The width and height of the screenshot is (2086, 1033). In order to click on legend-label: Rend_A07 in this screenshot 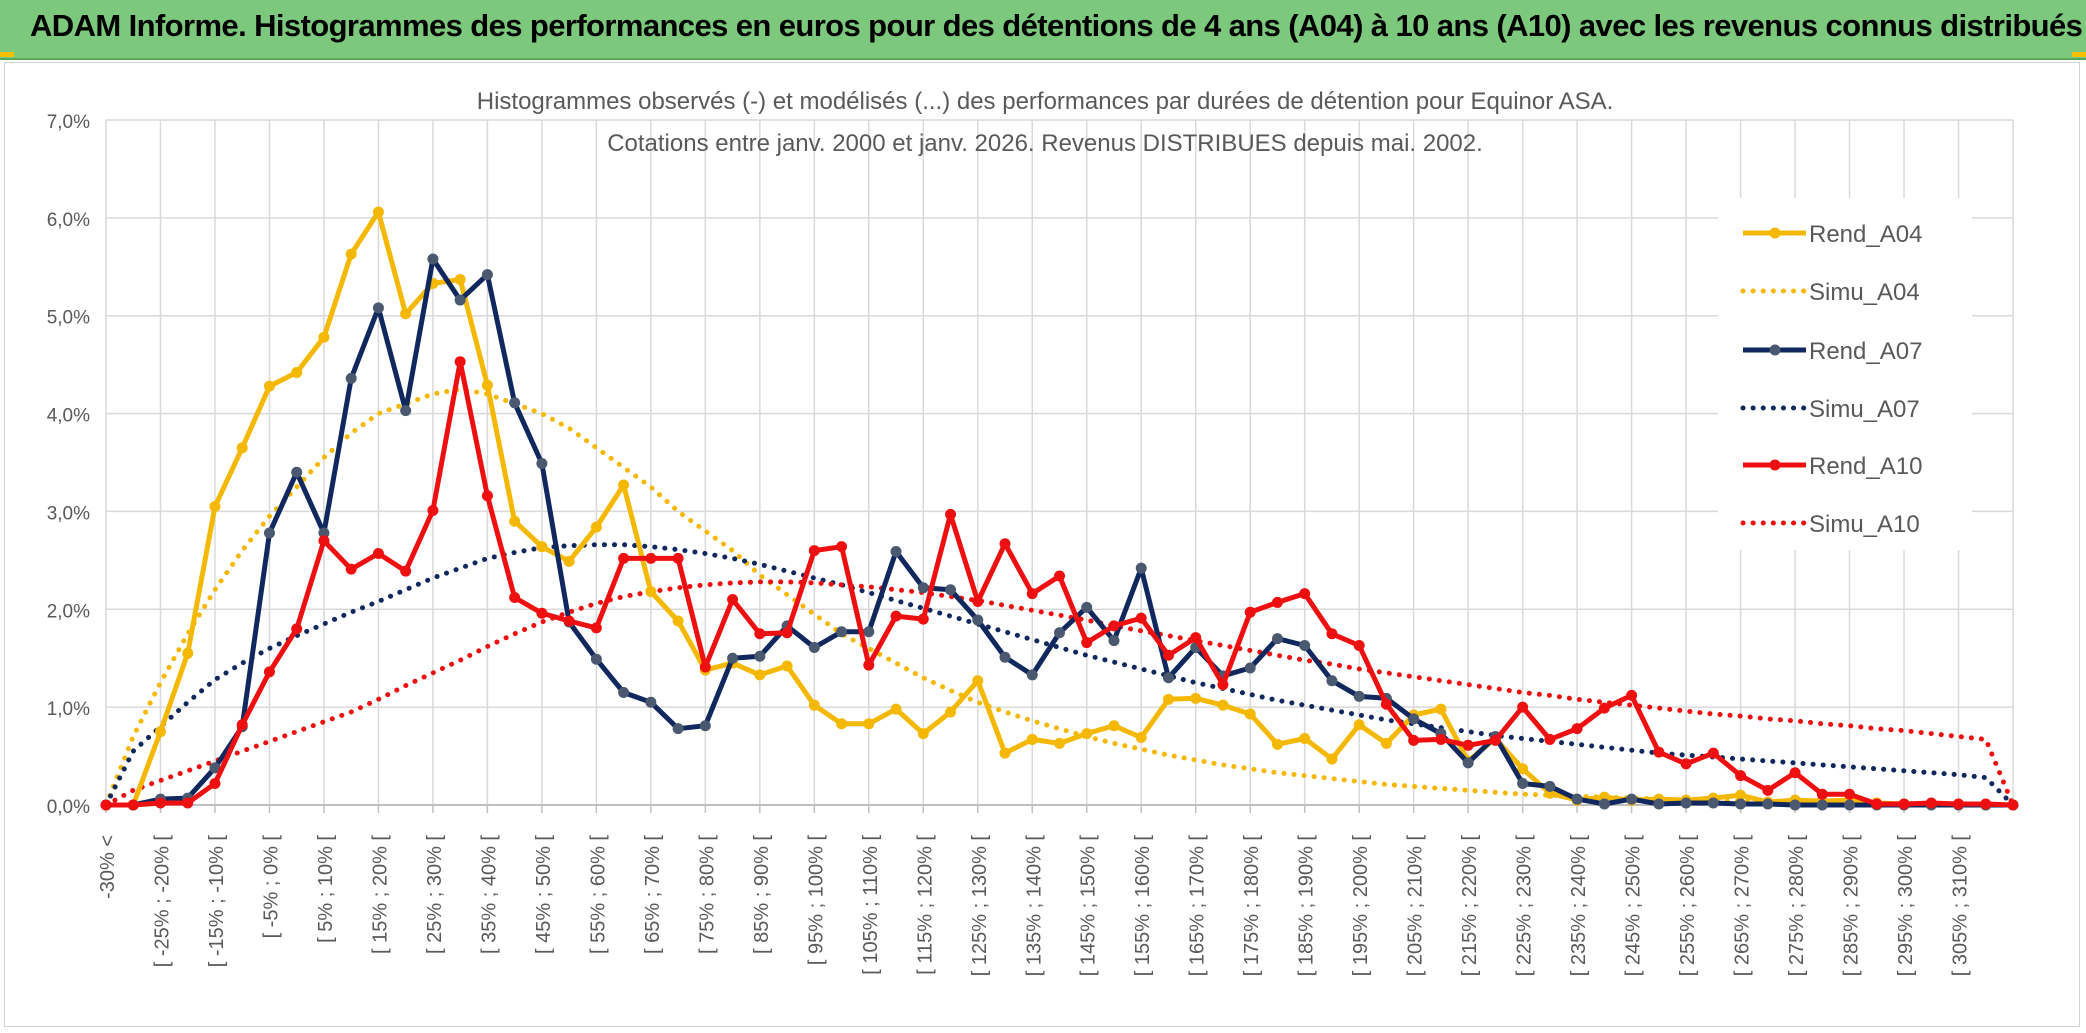, I will do `click(1865, 351)`.